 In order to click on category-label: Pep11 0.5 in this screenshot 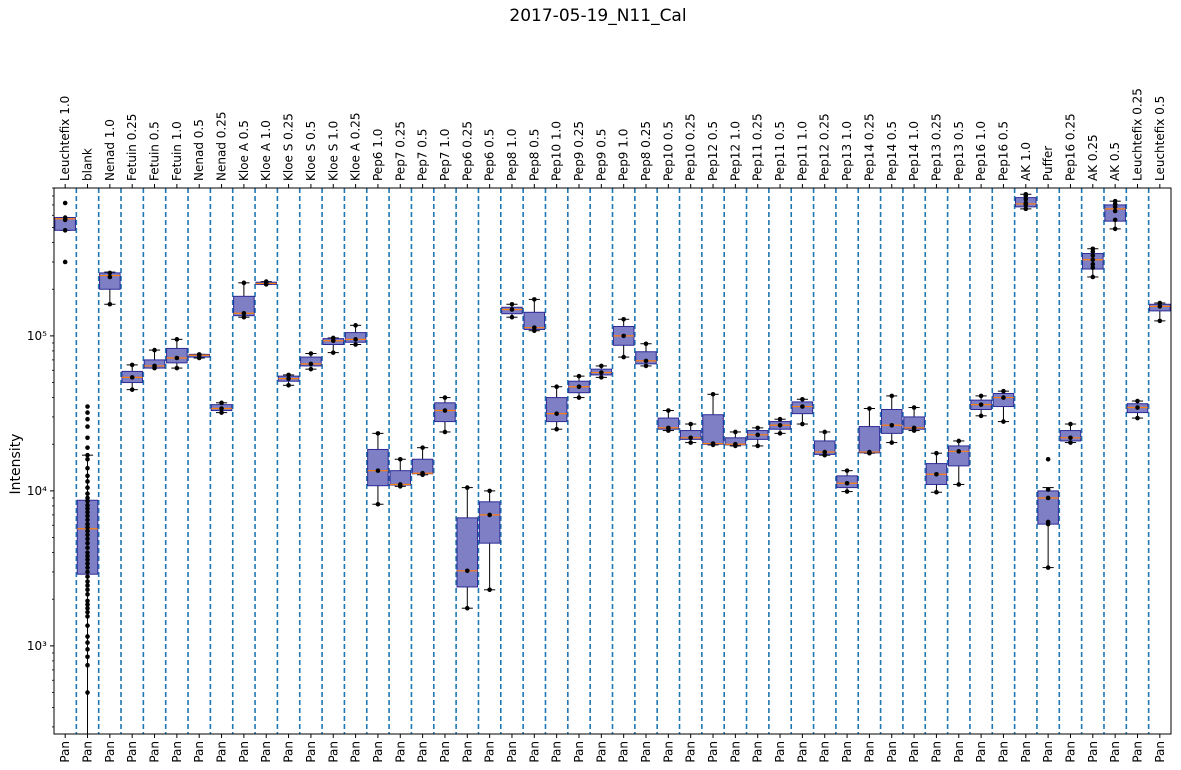, I will do `click(780, 151)`.